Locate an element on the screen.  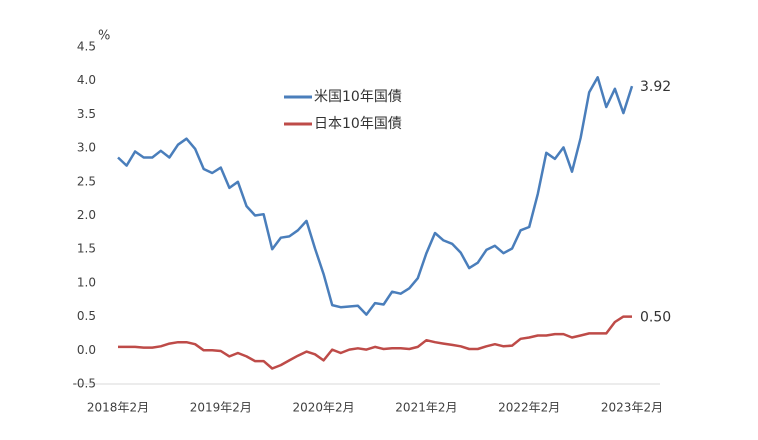
series-line is located at coordinates (375, 342).